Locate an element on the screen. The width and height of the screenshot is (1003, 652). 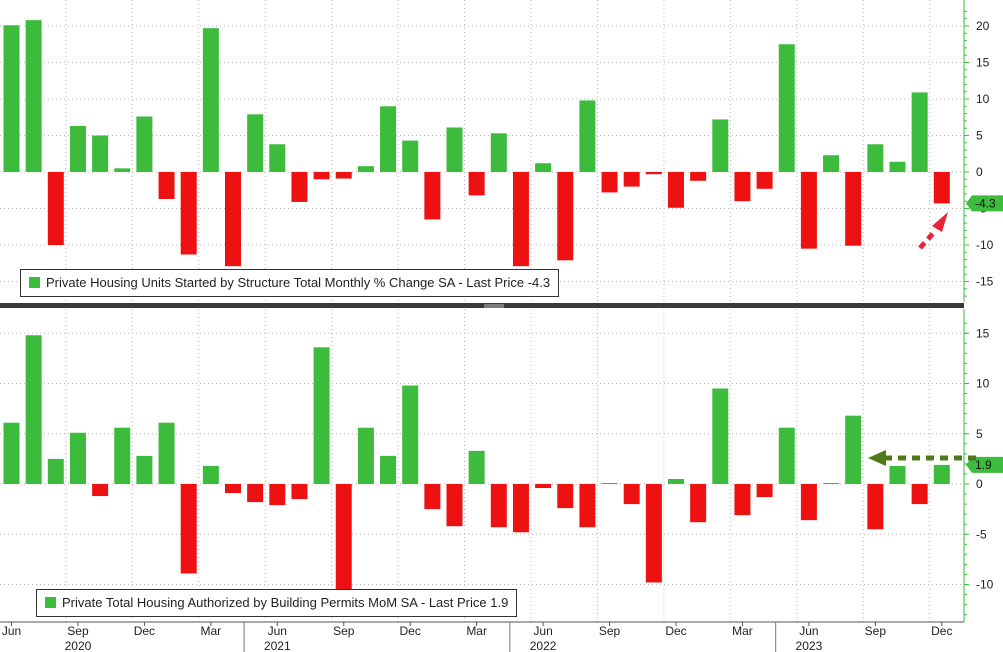
year-label: 2023 is located at coordinates (809, 645).